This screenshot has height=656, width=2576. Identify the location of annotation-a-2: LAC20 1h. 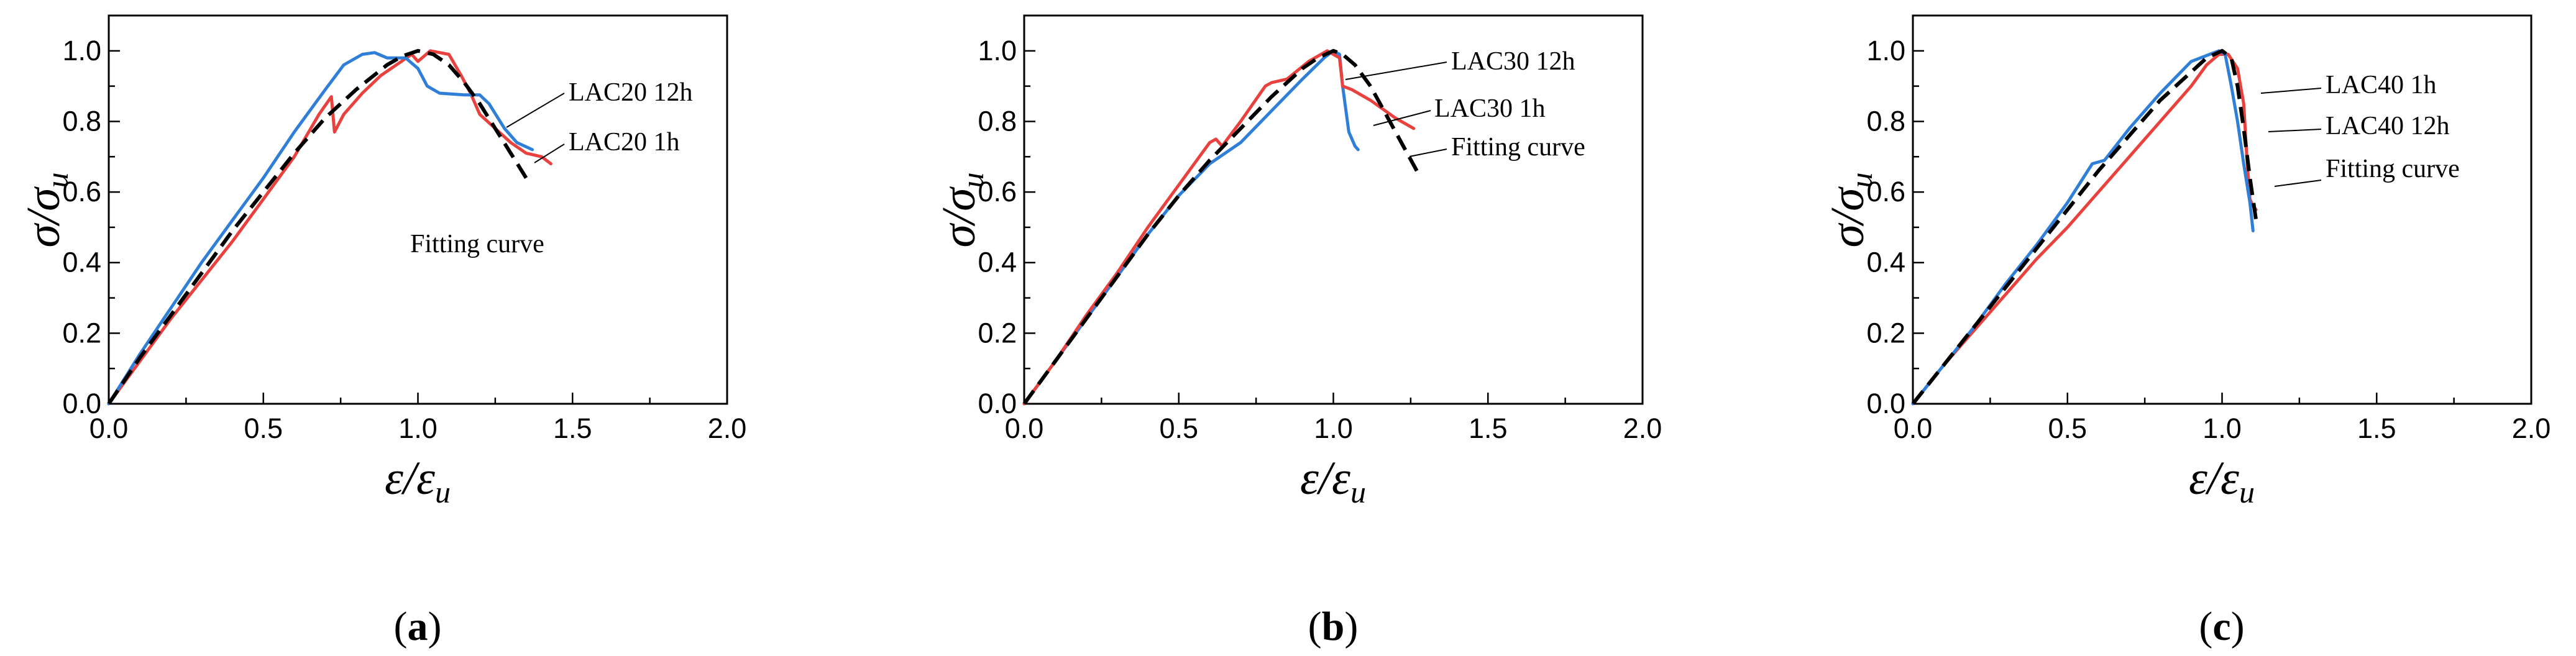
(607, 146).